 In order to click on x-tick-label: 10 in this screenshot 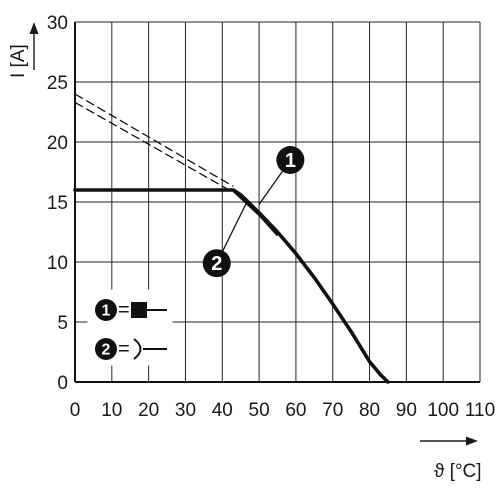, I will do `click(111, 410)`.